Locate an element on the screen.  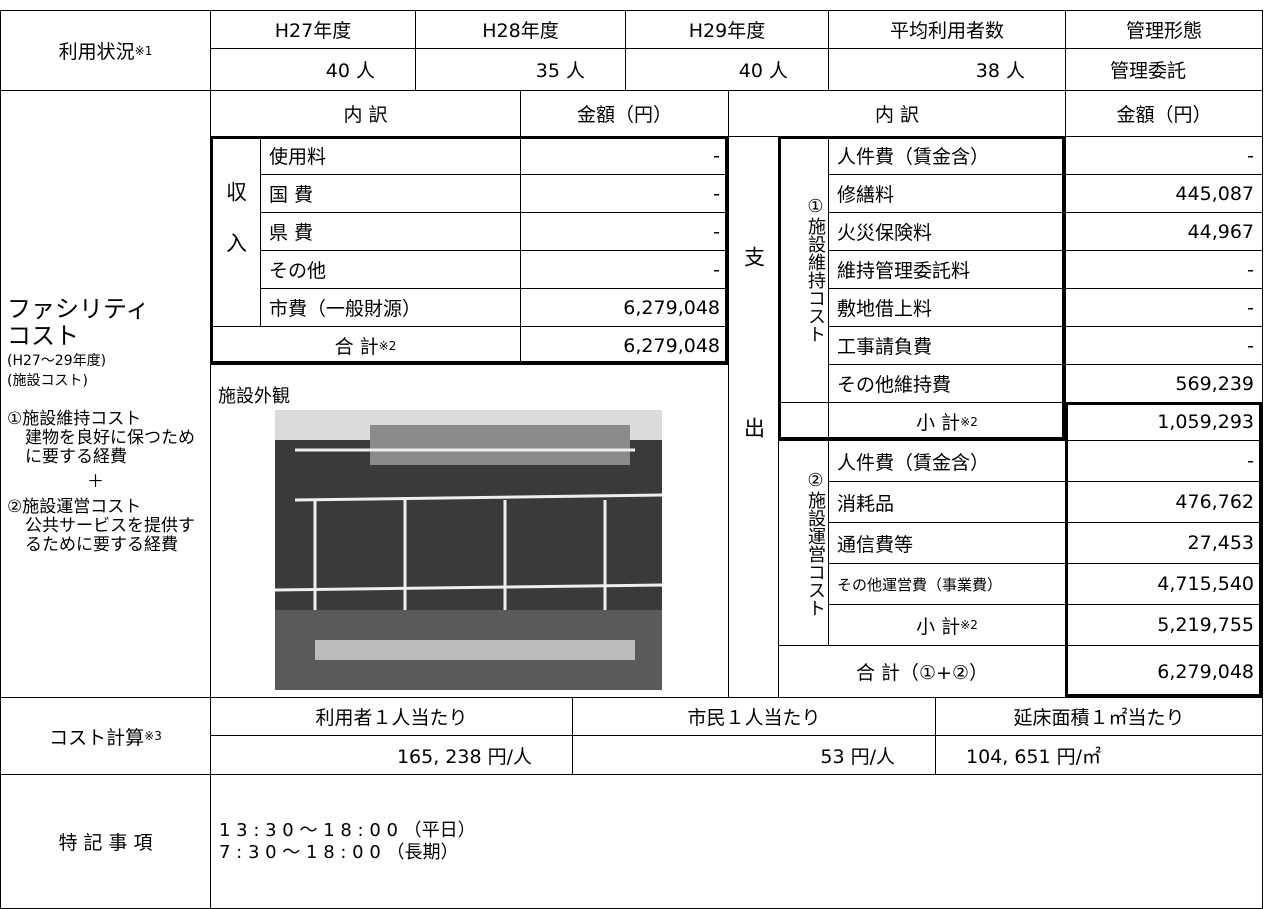
usage-value-text: 管理委託 is located at coordinates (1147, 71).